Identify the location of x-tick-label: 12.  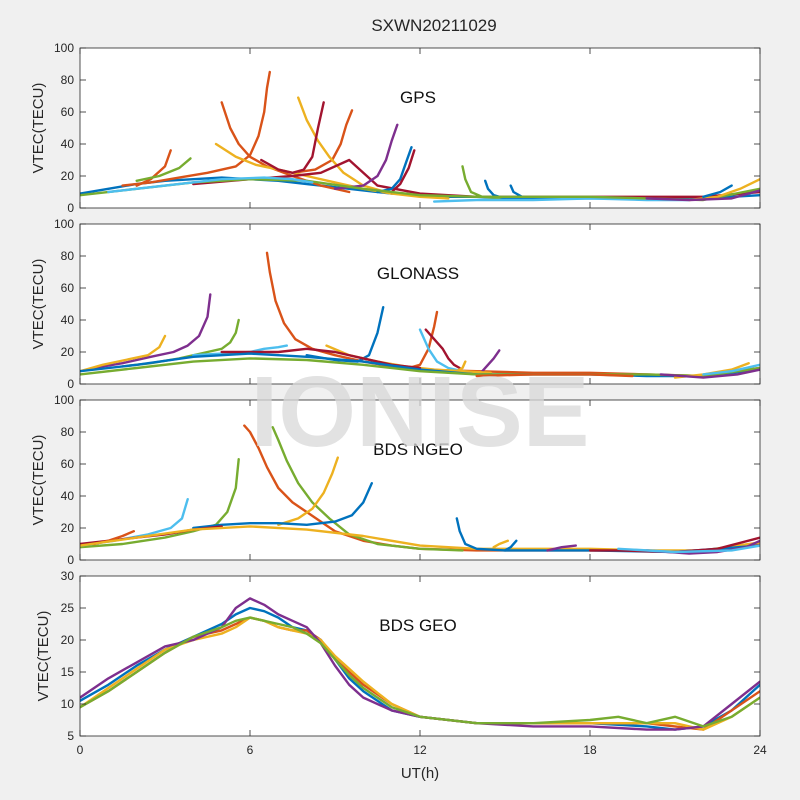
(420, 750).